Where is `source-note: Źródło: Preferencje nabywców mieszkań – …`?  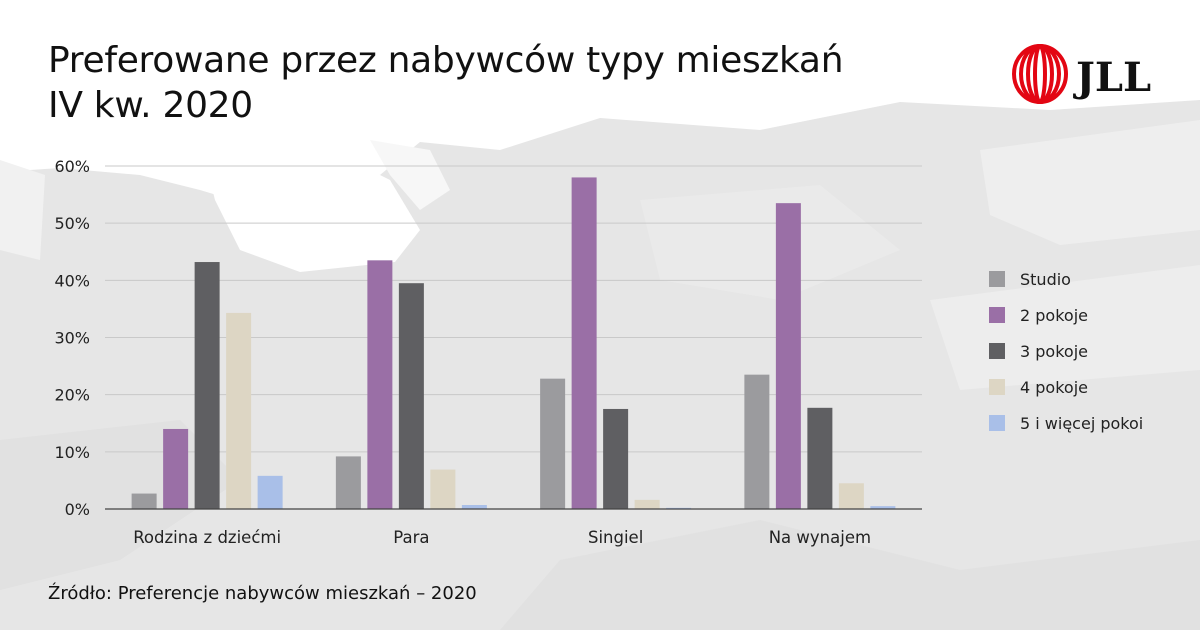 source-note: Źródło: Preferencje nabywców mieszkań – … is located at coordinates (262, 593).